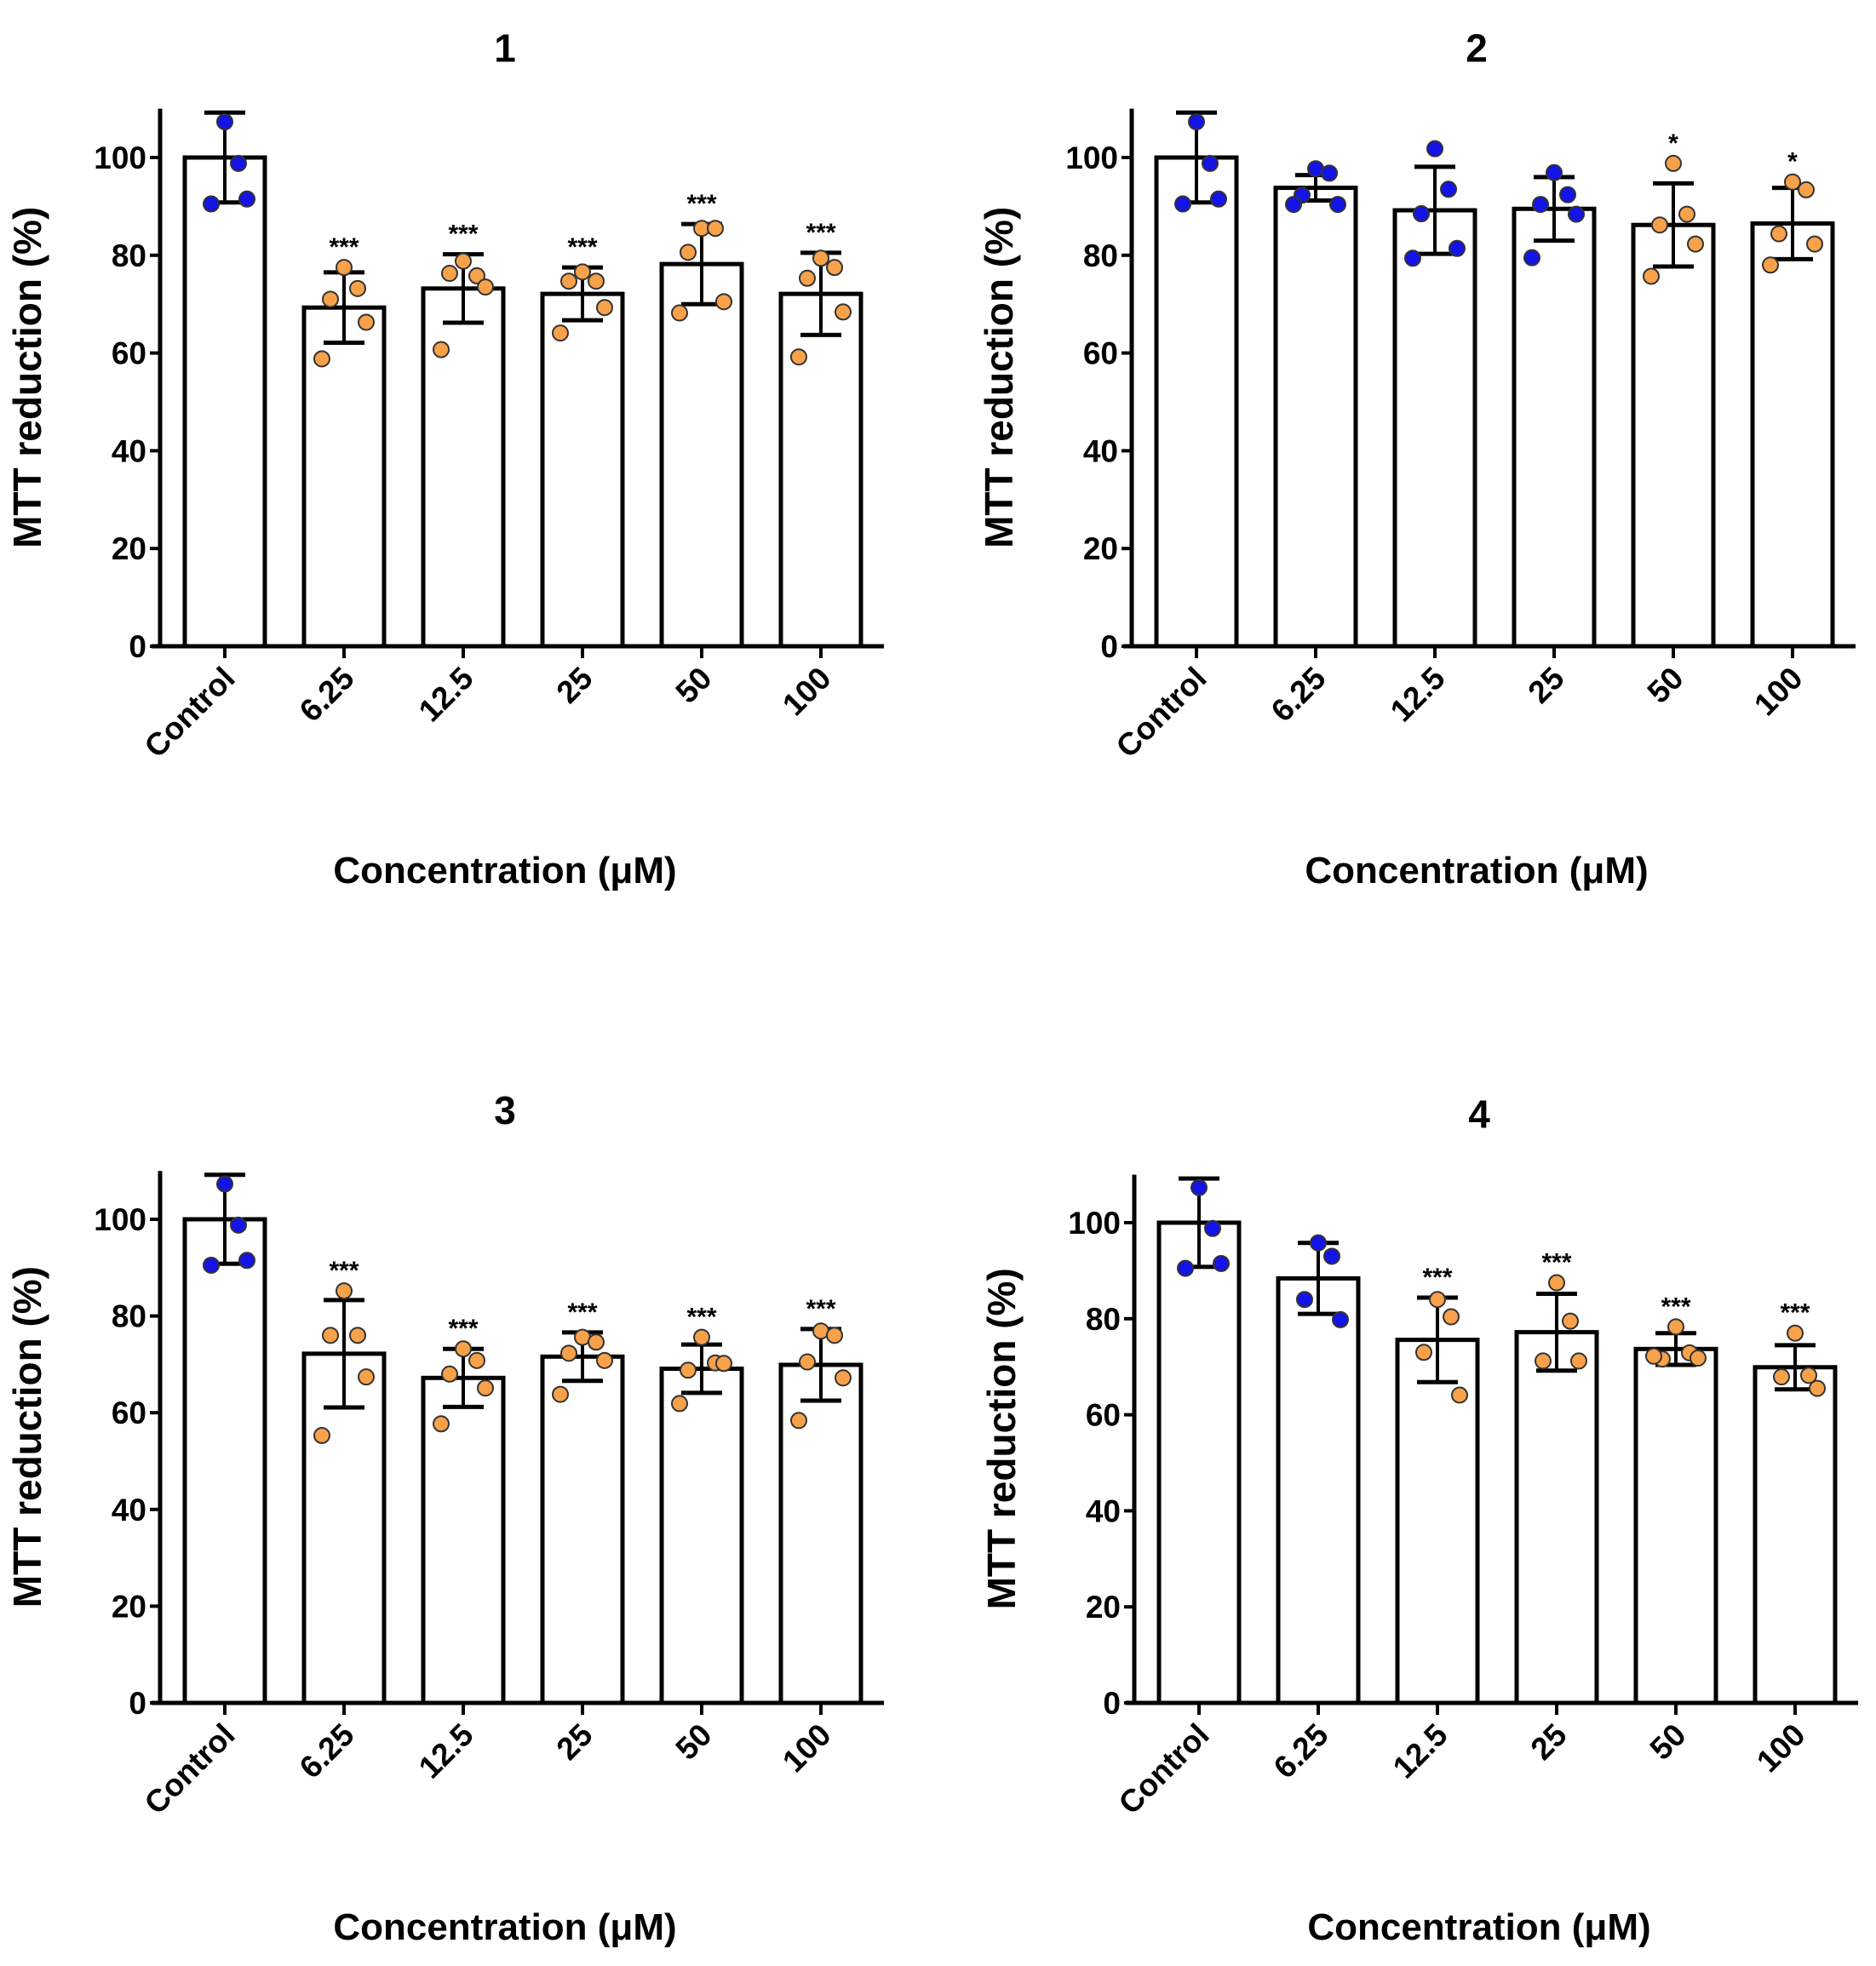 The width and height of the screenshot is (1876, 1966). What do you see at coordinates (129, 1413) in the screenshot?
I see `y-tick-label: 60` at bounding box center [129, 1413].